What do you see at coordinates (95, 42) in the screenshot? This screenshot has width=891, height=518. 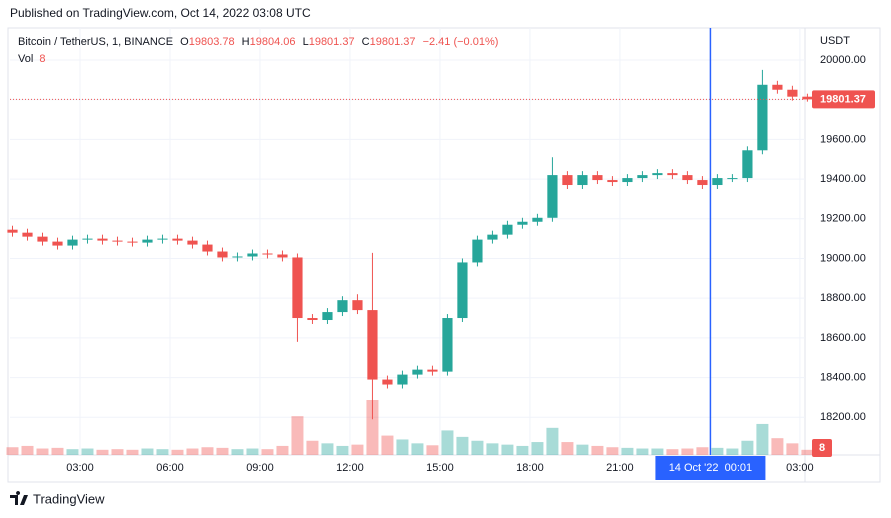 I see `symbol: Bitcoin / TetherUS, 1, BINANCE` at bounding box center [95, 42].